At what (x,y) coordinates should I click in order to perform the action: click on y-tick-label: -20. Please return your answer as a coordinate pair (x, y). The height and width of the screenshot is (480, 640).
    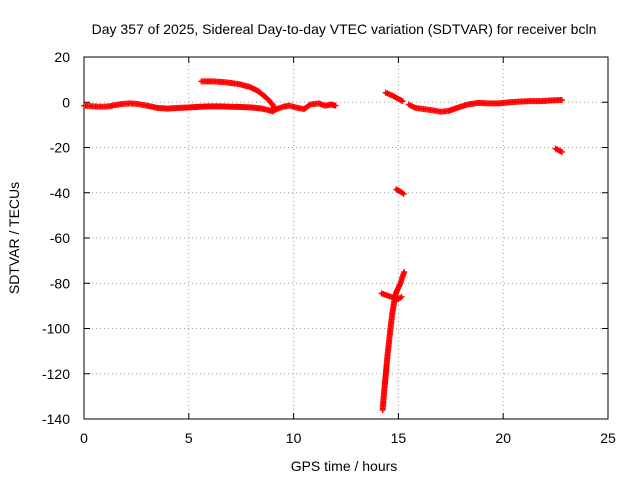
    Looking at the image, I should click on (60, 148).